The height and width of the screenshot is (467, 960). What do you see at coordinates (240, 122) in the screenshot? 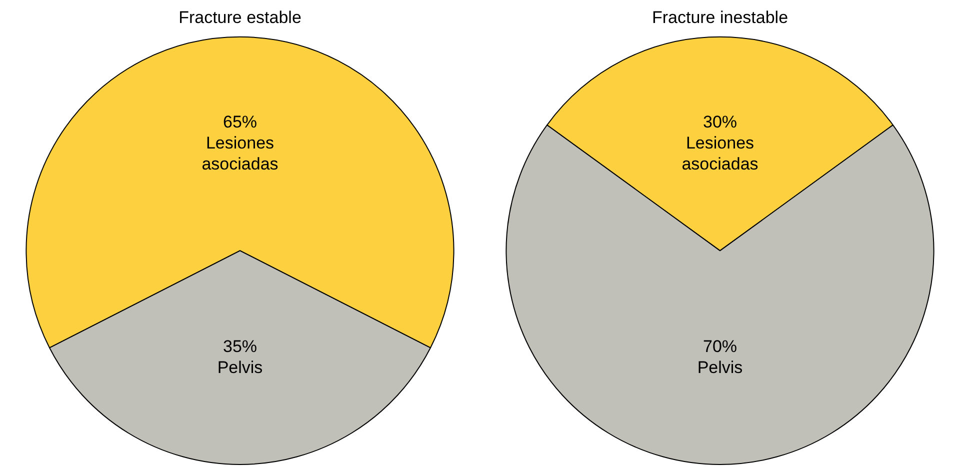
I see `data-label: 65%` at bounding box center [240, 122].